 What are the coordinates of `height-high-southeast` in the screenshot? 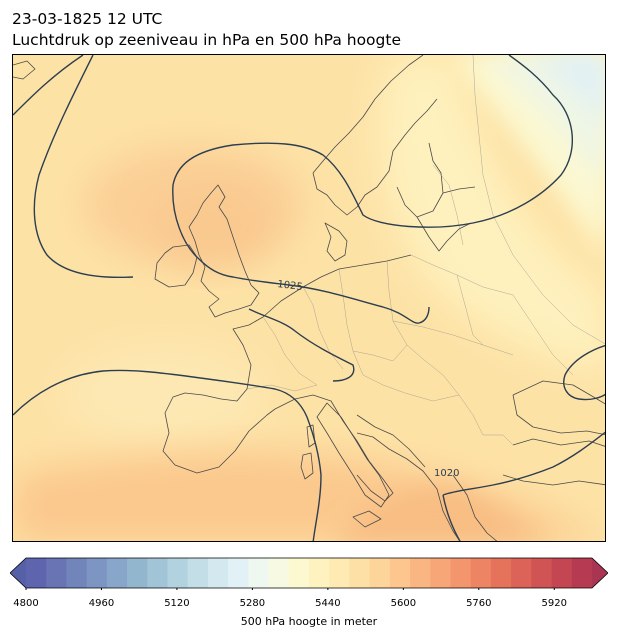 It's located at (441, 514).